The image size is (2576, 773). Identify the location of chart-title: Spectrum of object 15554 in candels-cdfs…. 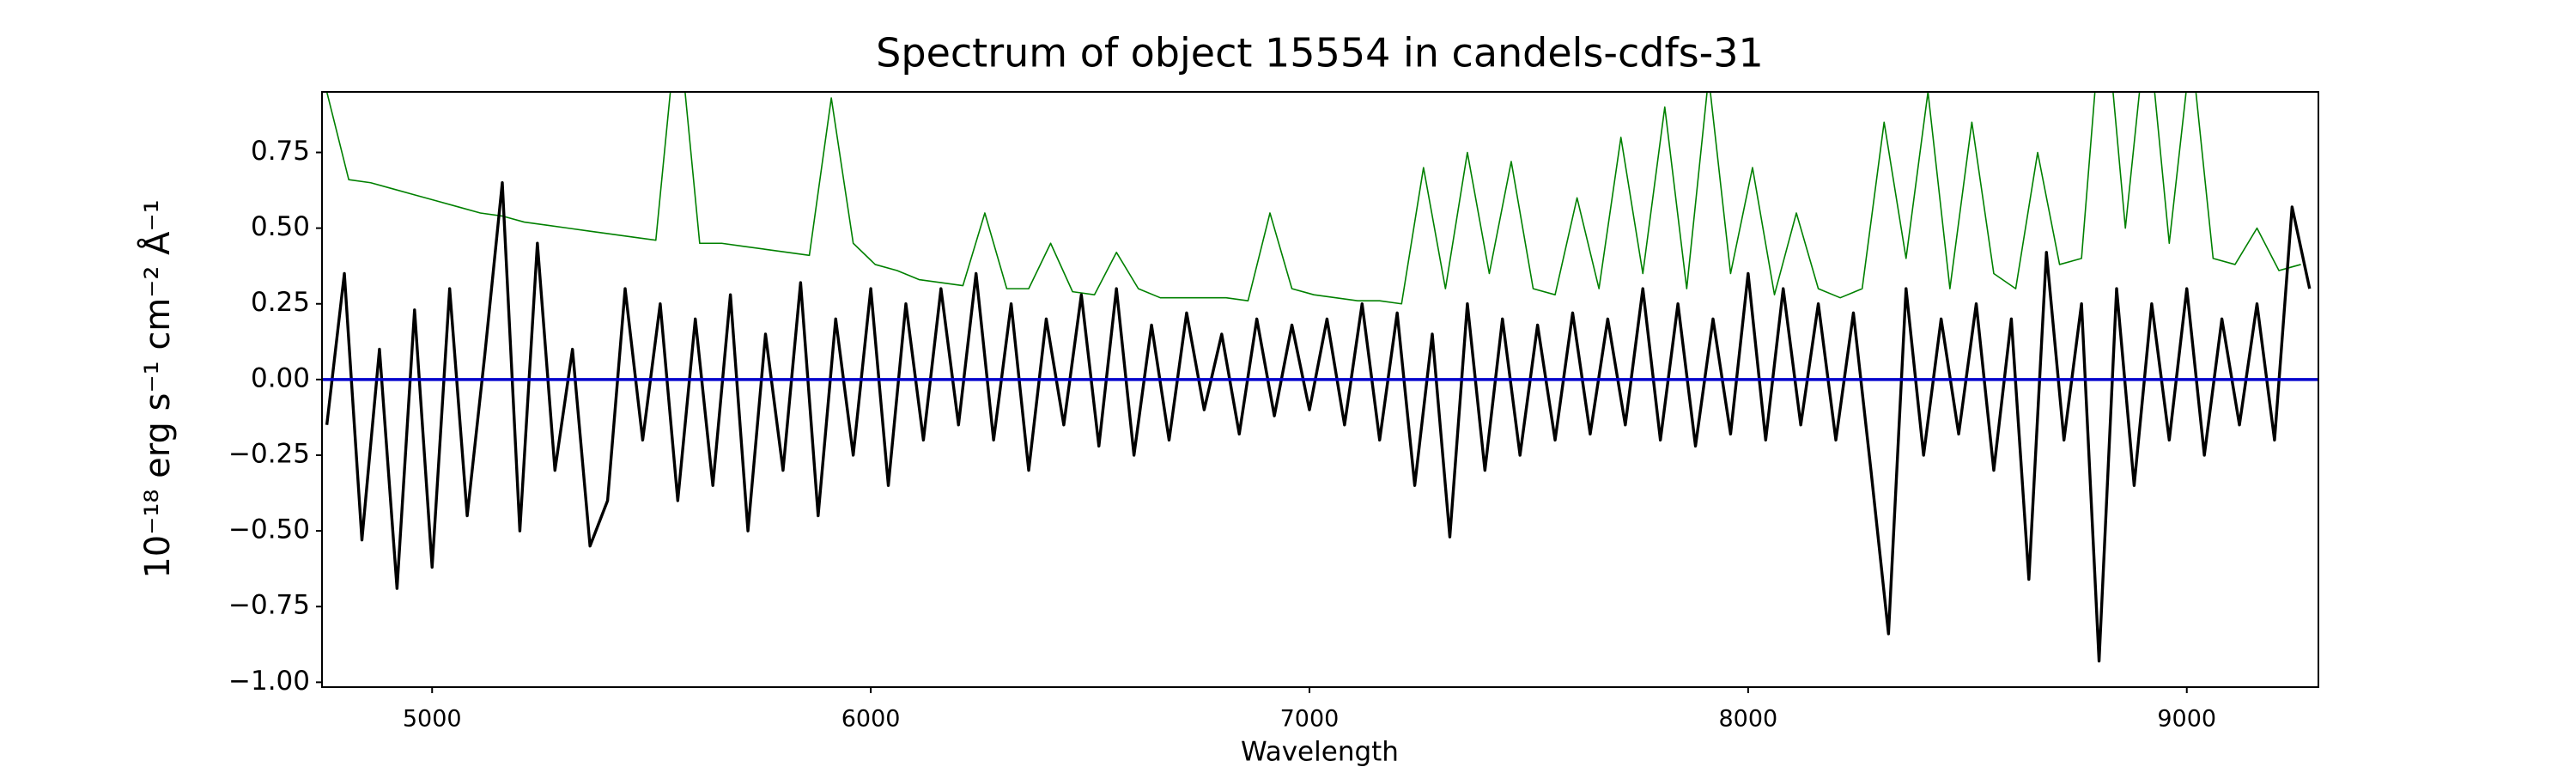
(1320, 53).